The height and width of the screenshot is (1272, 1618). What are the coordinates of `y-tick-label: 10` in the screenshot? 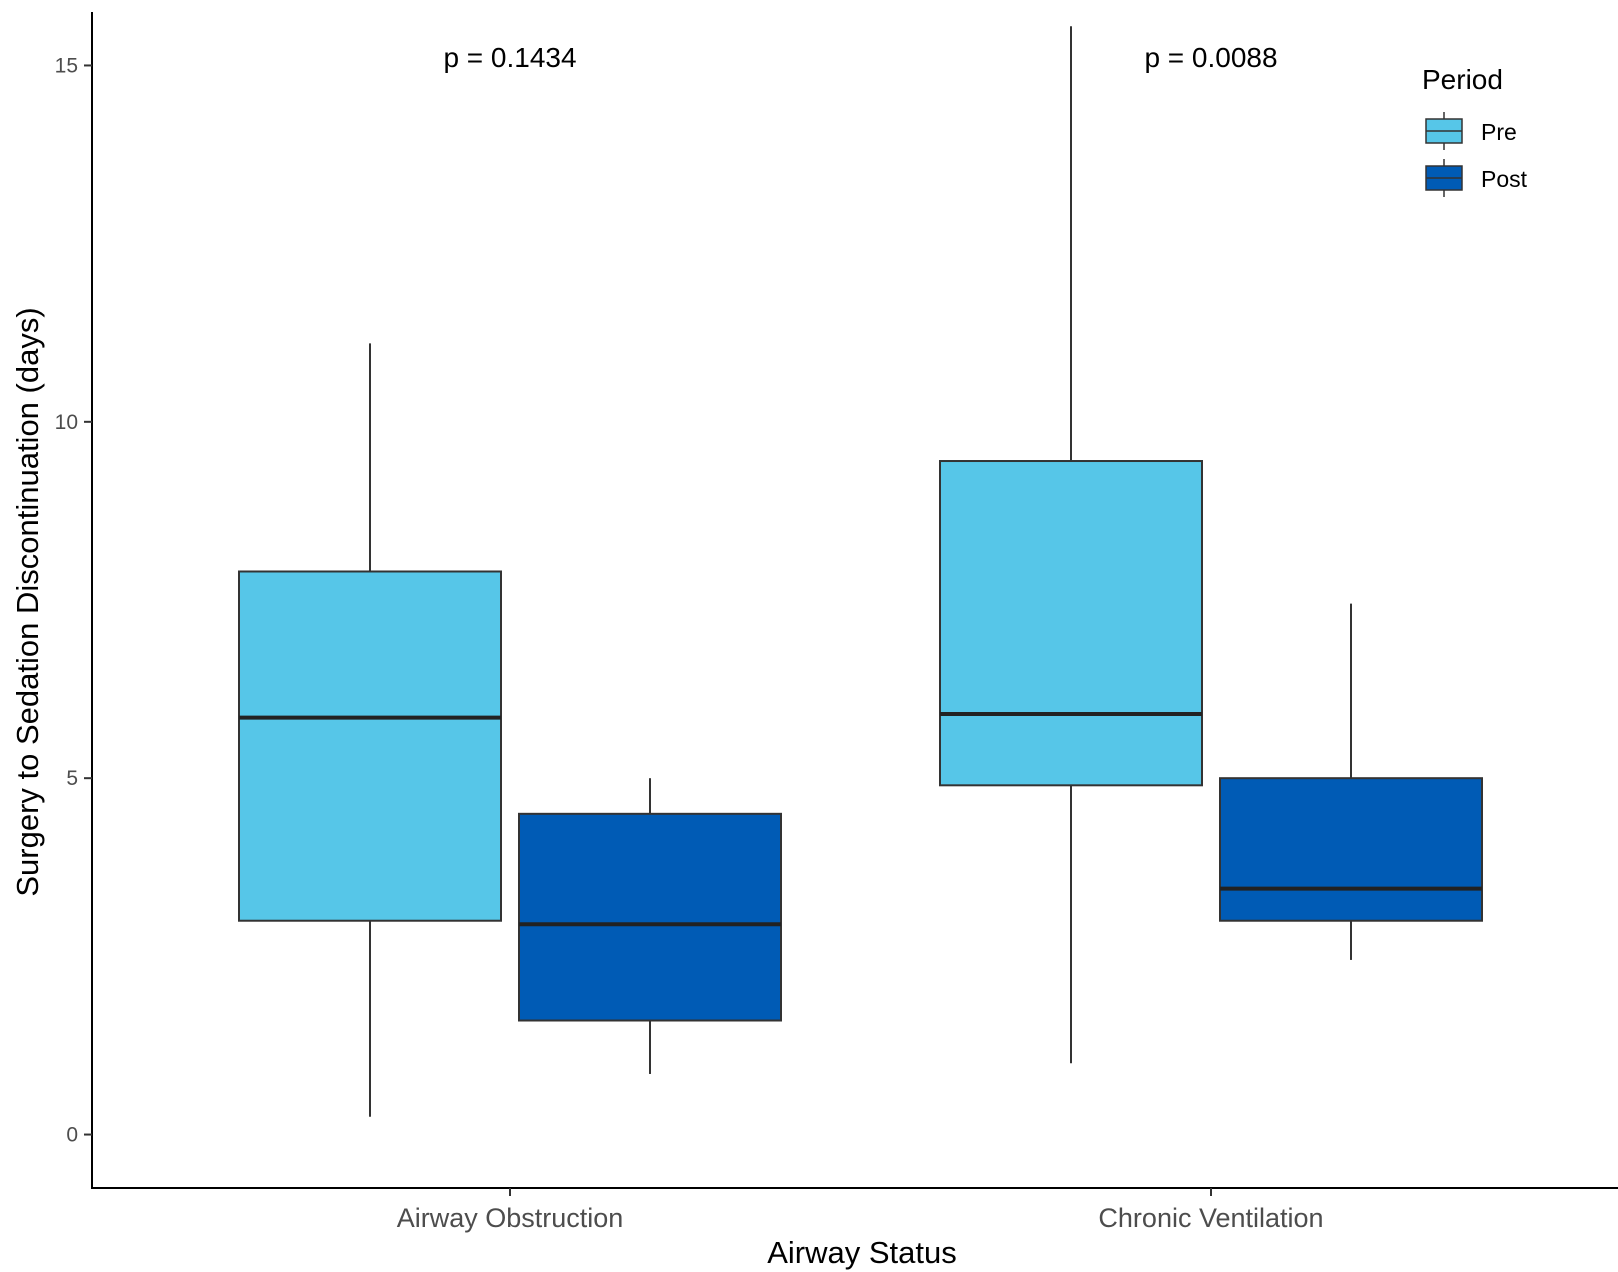 It's located at (66, 422).